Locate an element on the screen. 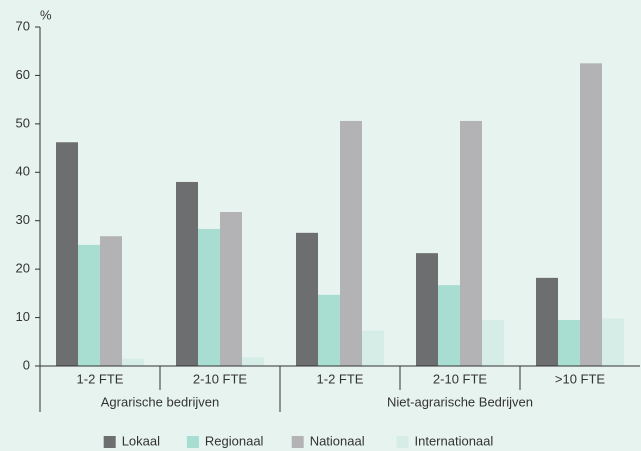 Image resolution: width=641 pixels, height=451 pixels. y-tick-label: 30 is located at coordinates (23, 219).